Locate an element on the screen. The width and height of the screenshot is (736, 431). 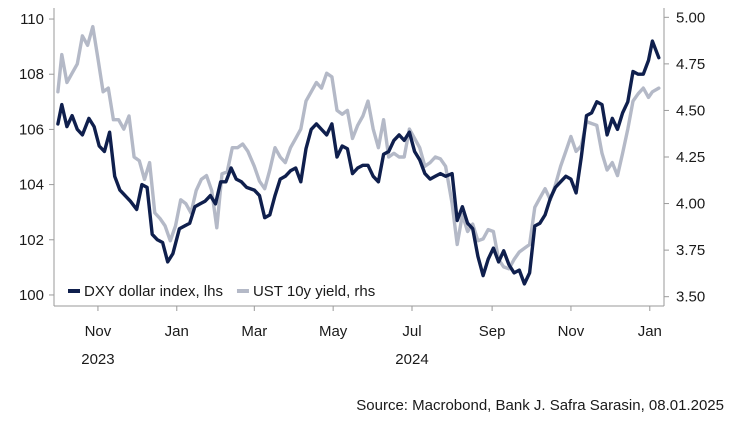
y-axis-right: 3.50 3.75 4.00 4.25 4.50 4.75 5.00 is located at coordinates (684, 157).